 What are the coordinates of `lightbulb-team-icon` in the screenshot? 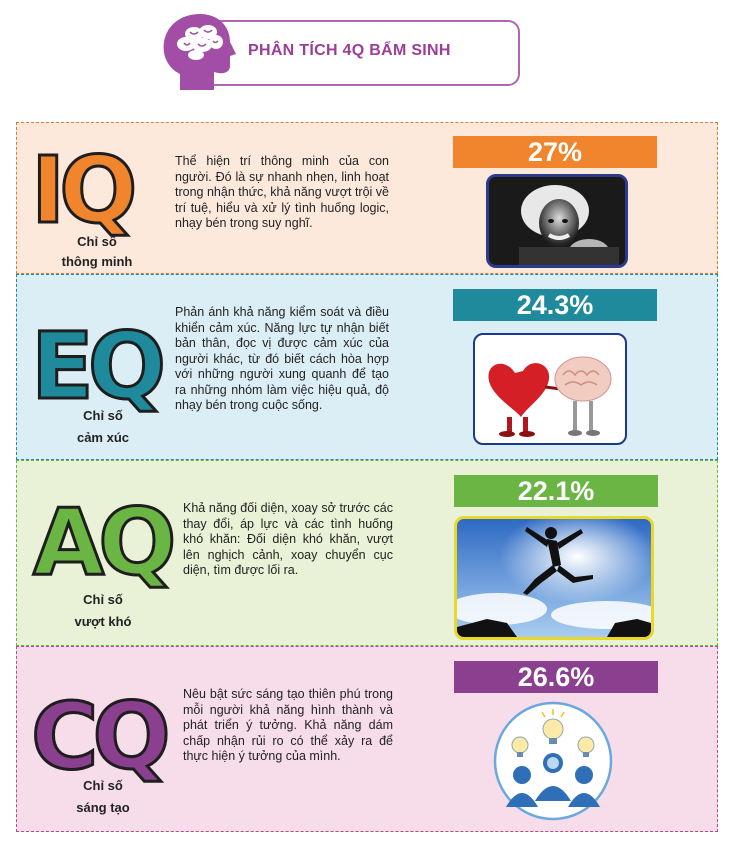 It's located at (553, 761).